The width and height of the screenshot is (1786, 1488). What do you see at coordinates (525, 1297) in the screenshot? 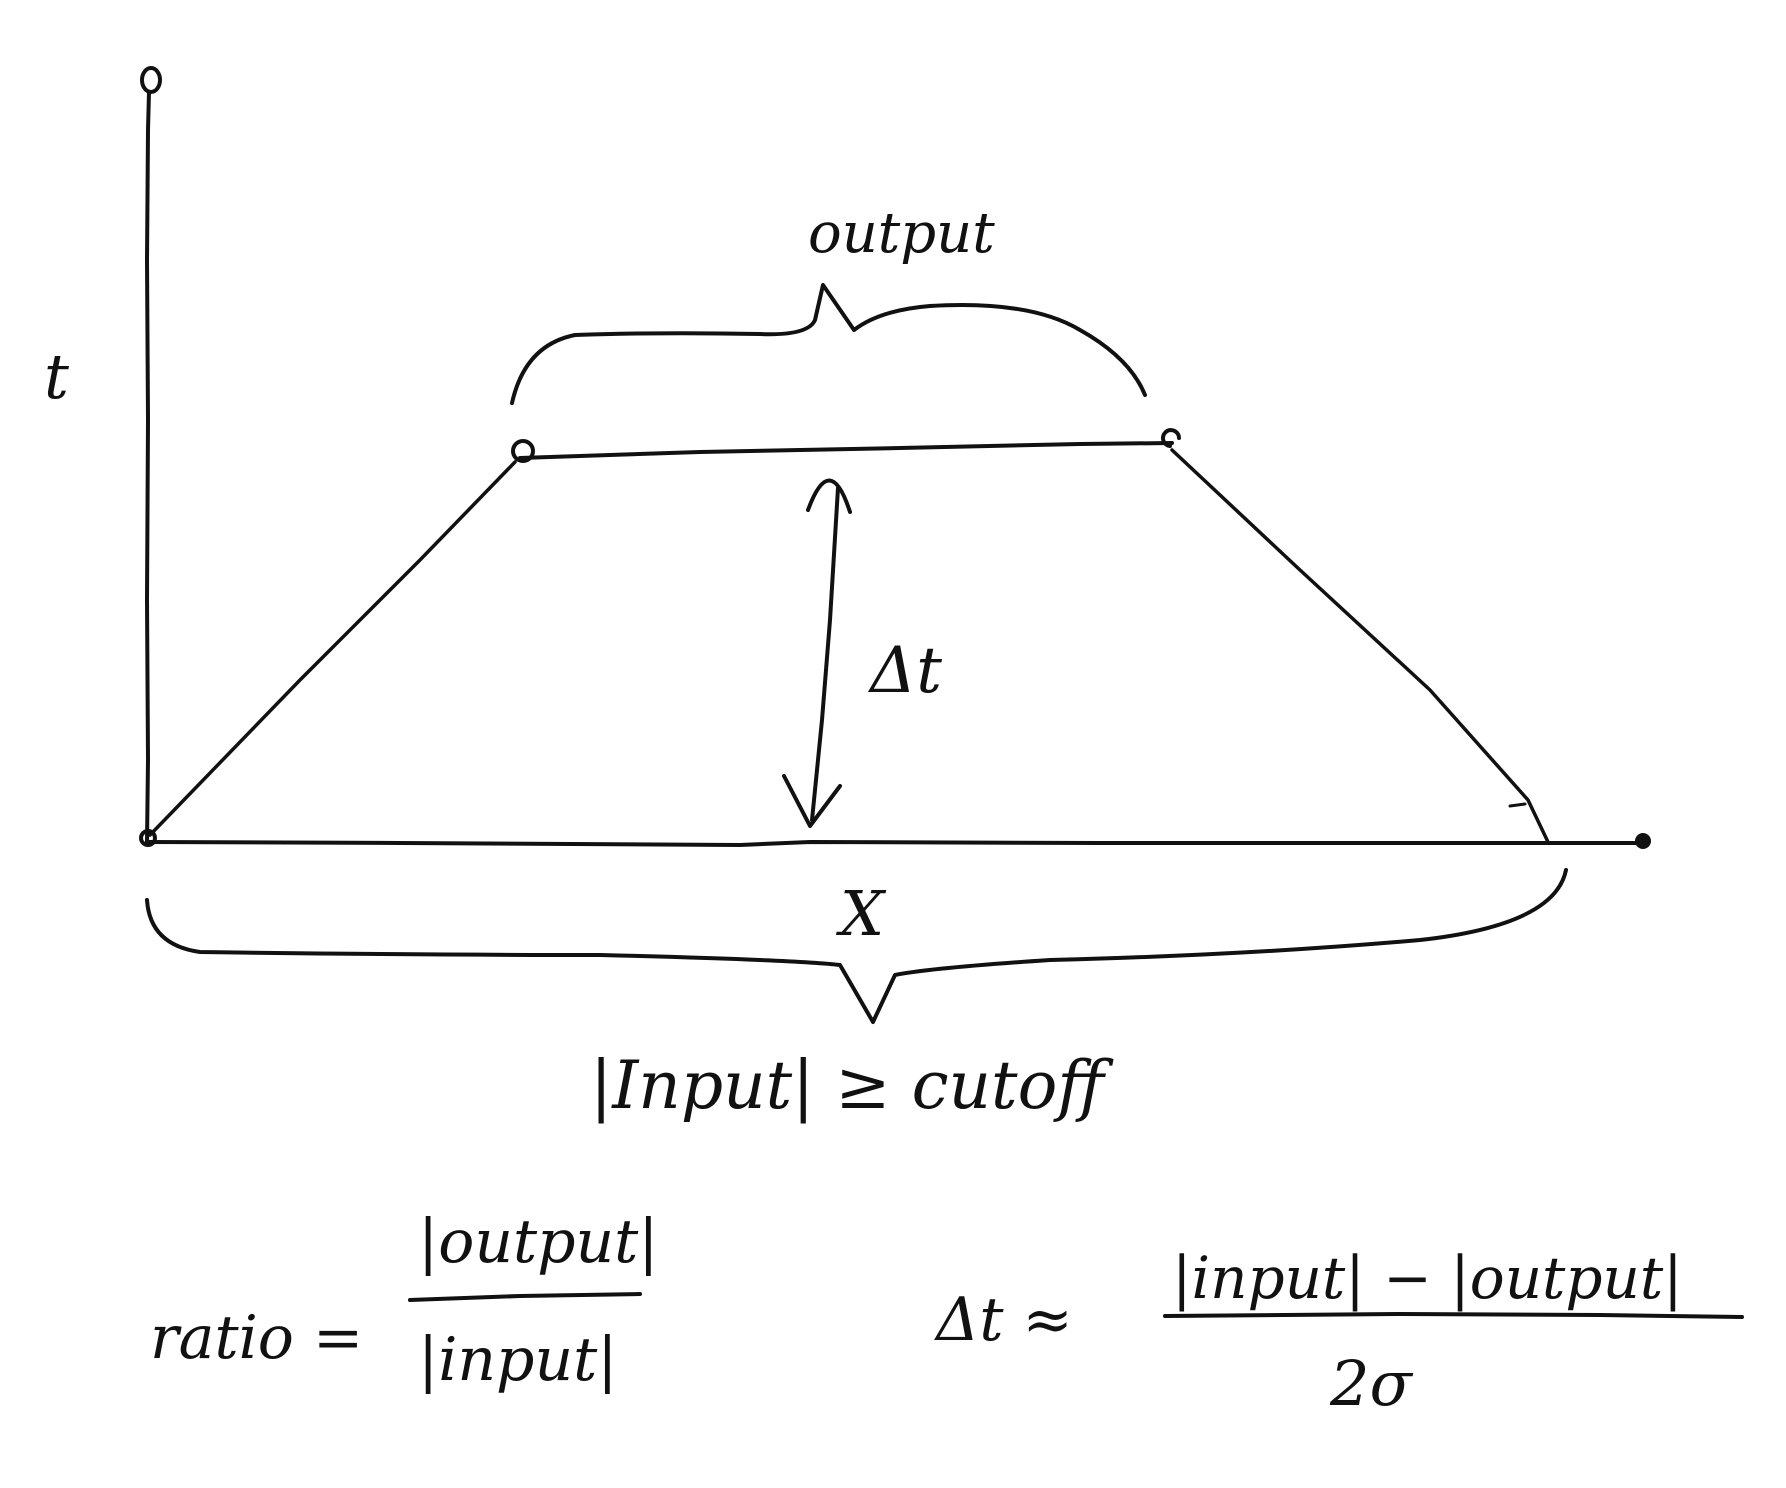
I see `ratio-fraction-bar` at bounding box center [525, 1297].